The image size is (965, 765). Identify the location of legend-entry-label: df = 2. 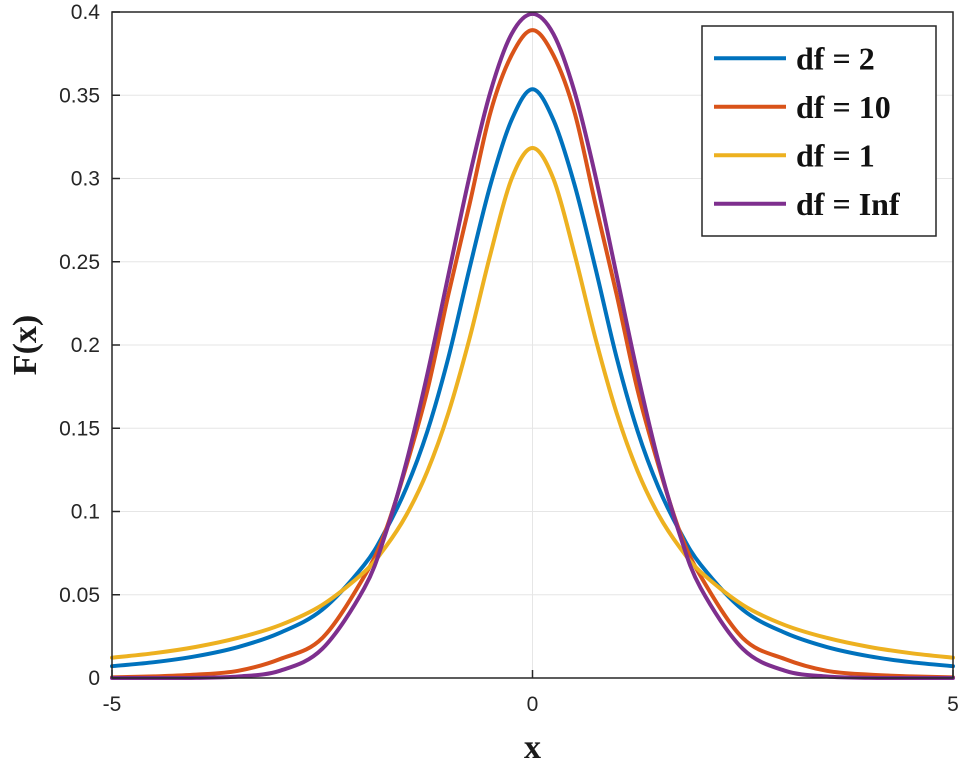
(835, 58).